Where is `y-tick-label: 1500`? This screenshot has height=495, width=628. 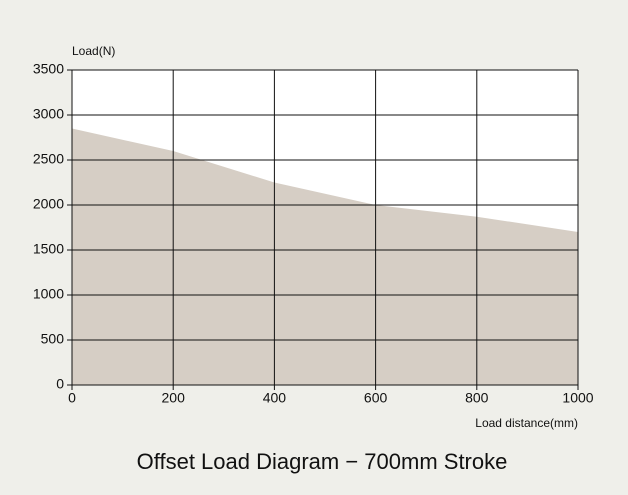
y-tick-label: 1500 is located at coordinates (48, 249).